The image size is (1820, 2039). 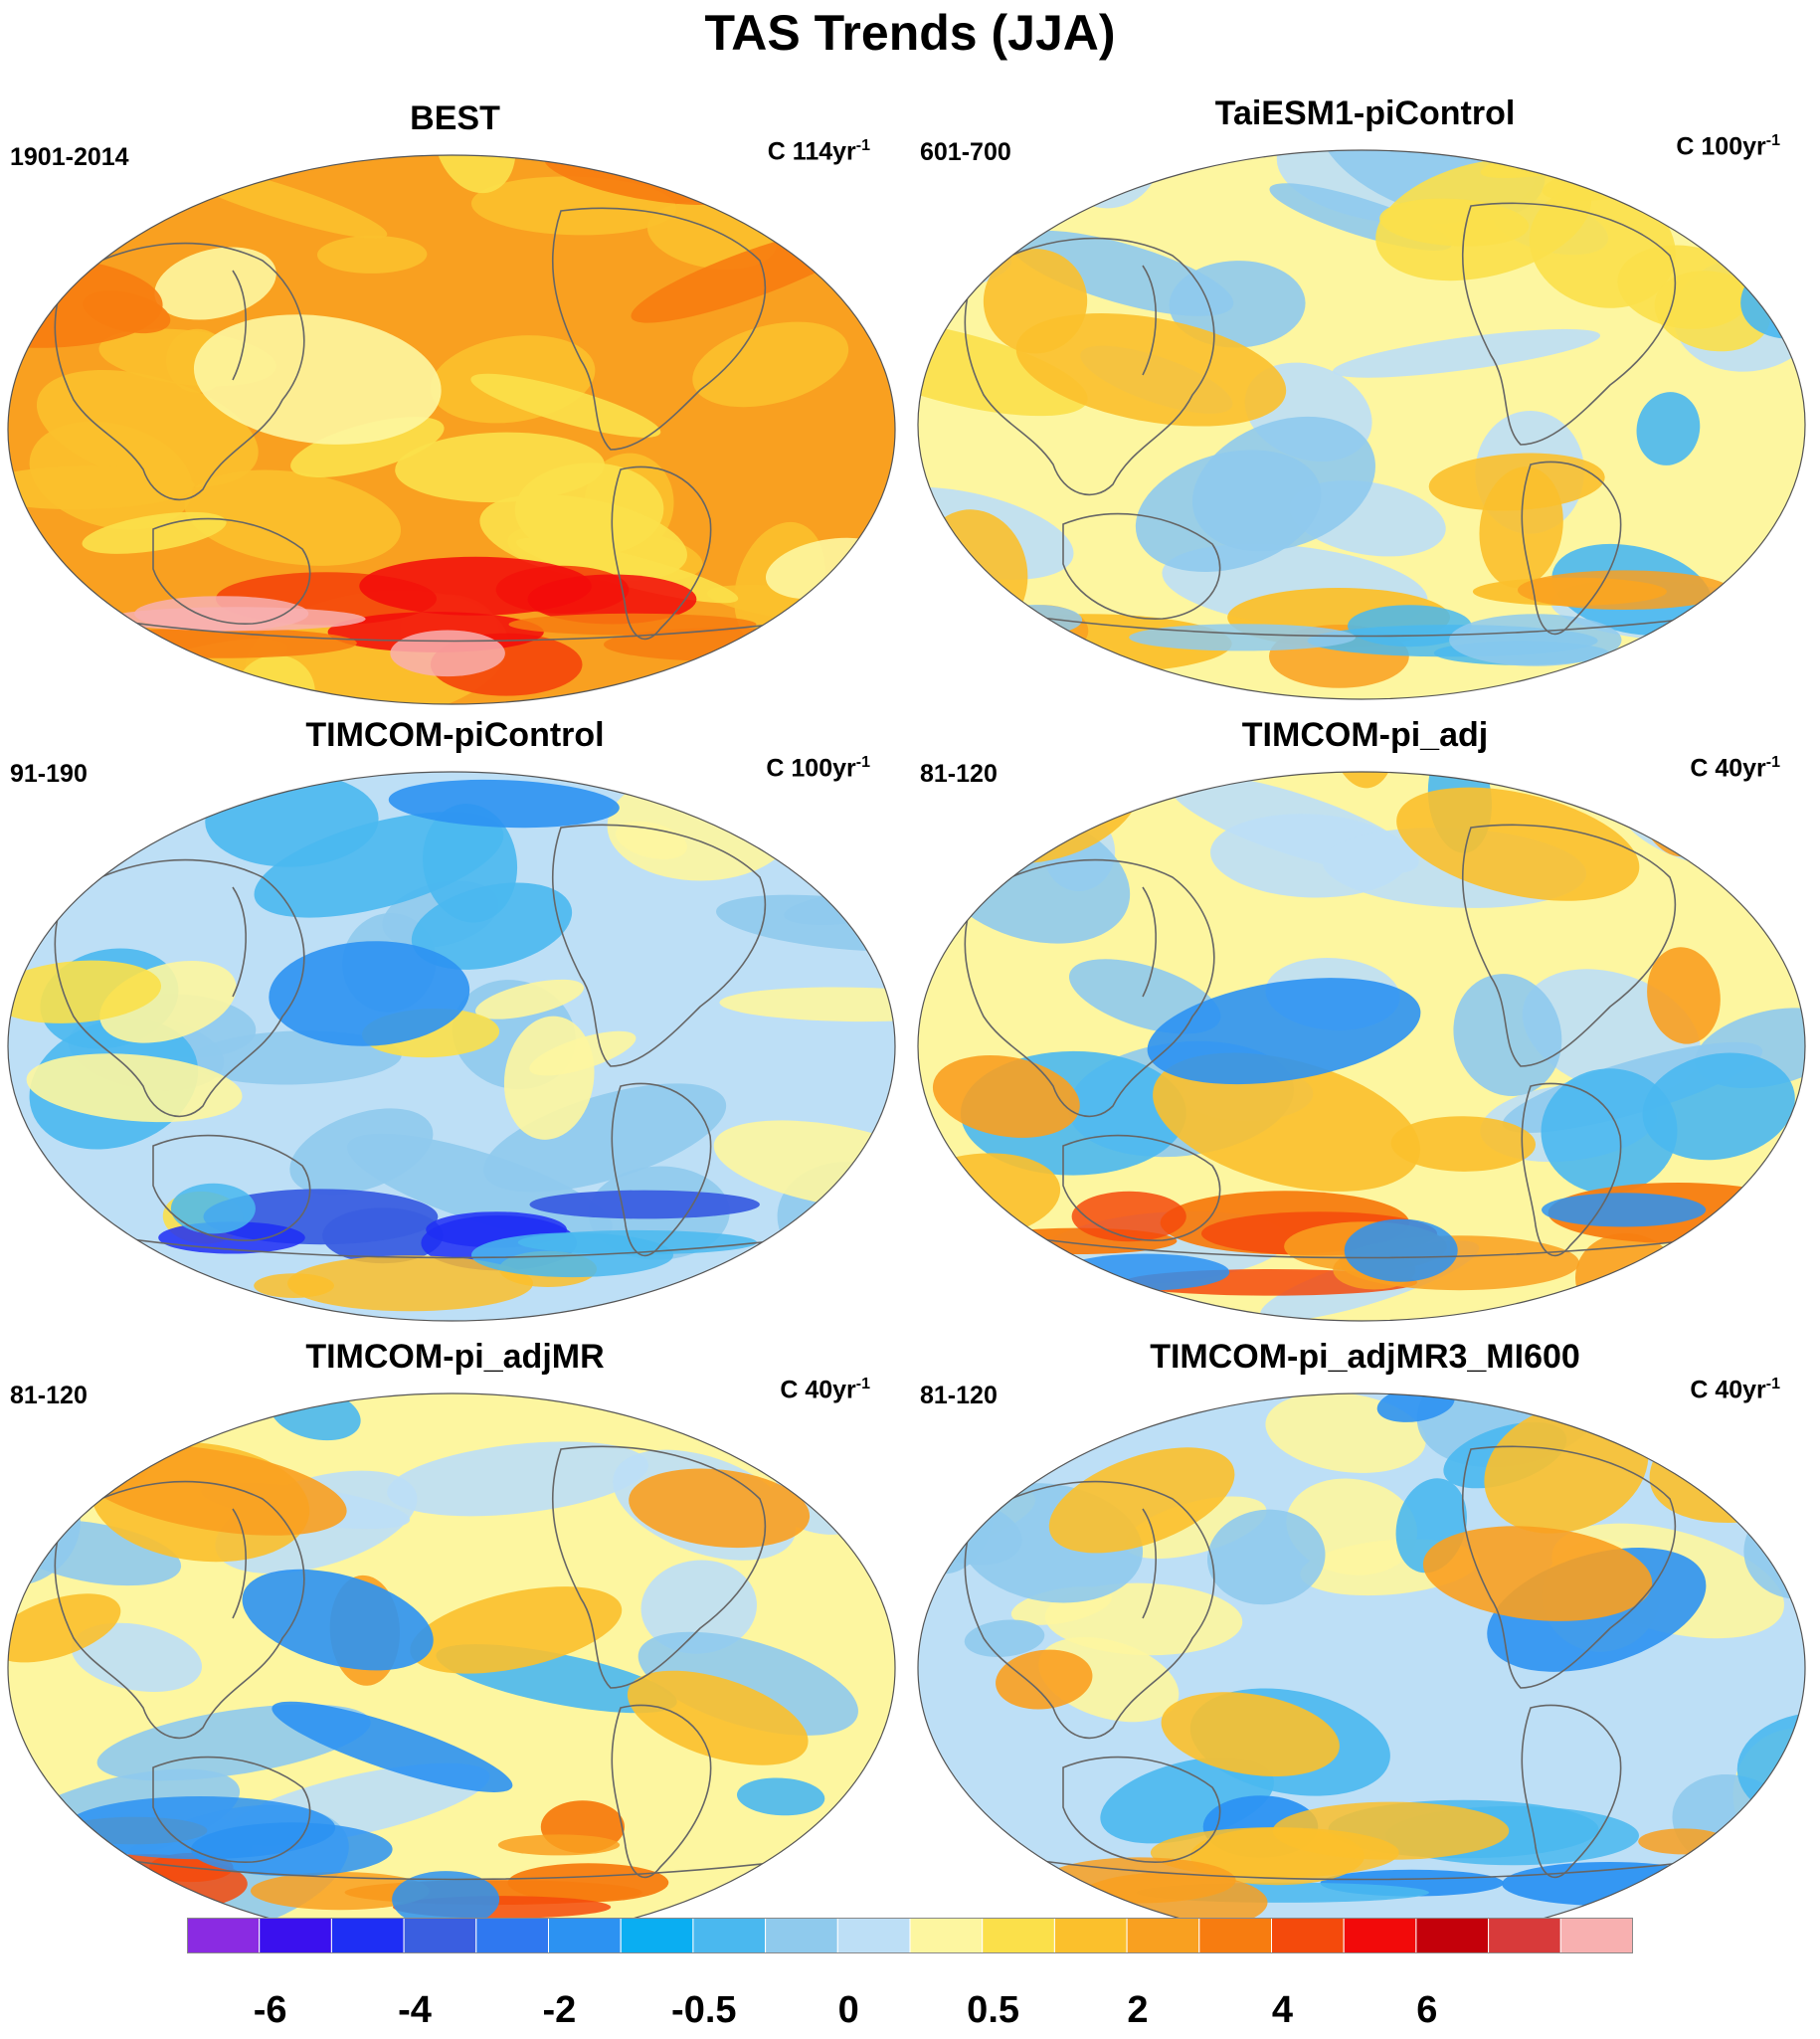 I want to click on panel-period: 91-190, so click(x=49, y=774).